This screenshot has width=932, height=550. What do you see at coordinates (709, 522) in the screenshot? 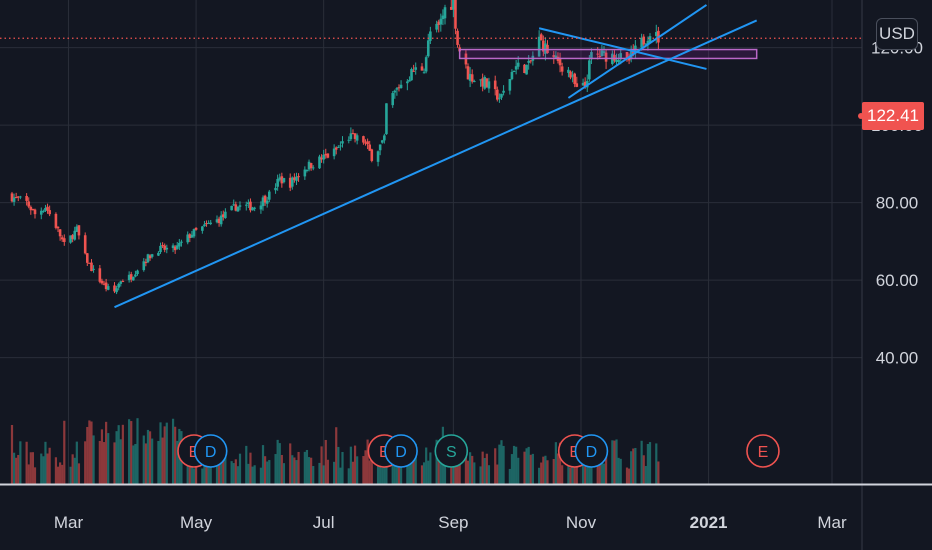
I see `x-tick-label: 2021` at bounding box center [709, 522].